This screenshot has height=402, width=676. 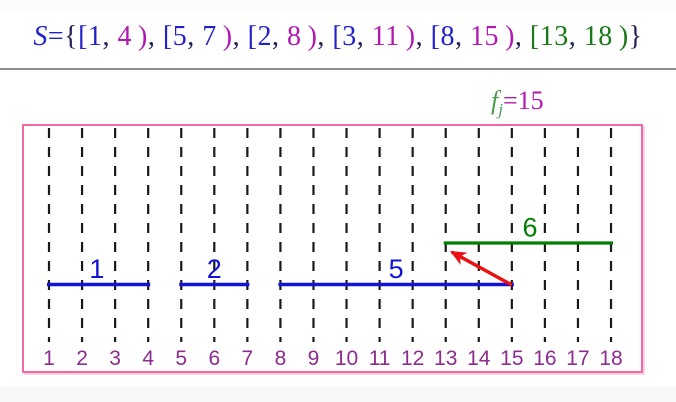 What do you see at coordinates (71, 36) in the screenshot?
I see `formula-segment: {` at bounding box center [71, 36].